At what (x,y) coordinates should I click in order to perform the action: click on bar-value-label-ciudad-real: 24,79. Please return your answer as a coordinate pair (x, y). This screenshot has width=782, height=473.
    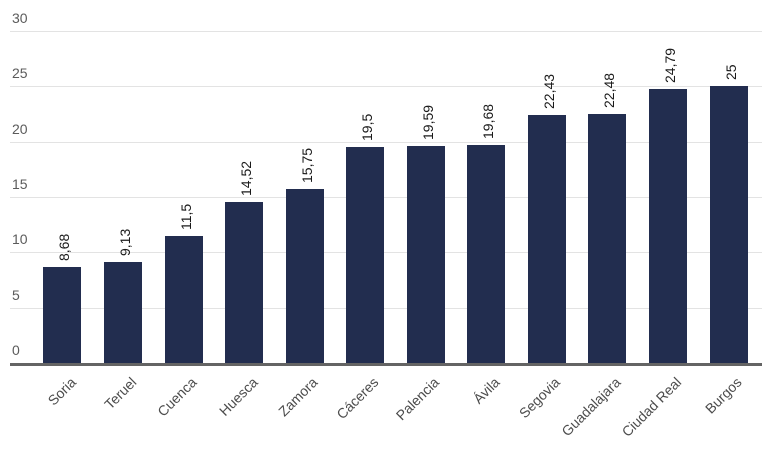
    Looking at the image, I should click on (669, 65).